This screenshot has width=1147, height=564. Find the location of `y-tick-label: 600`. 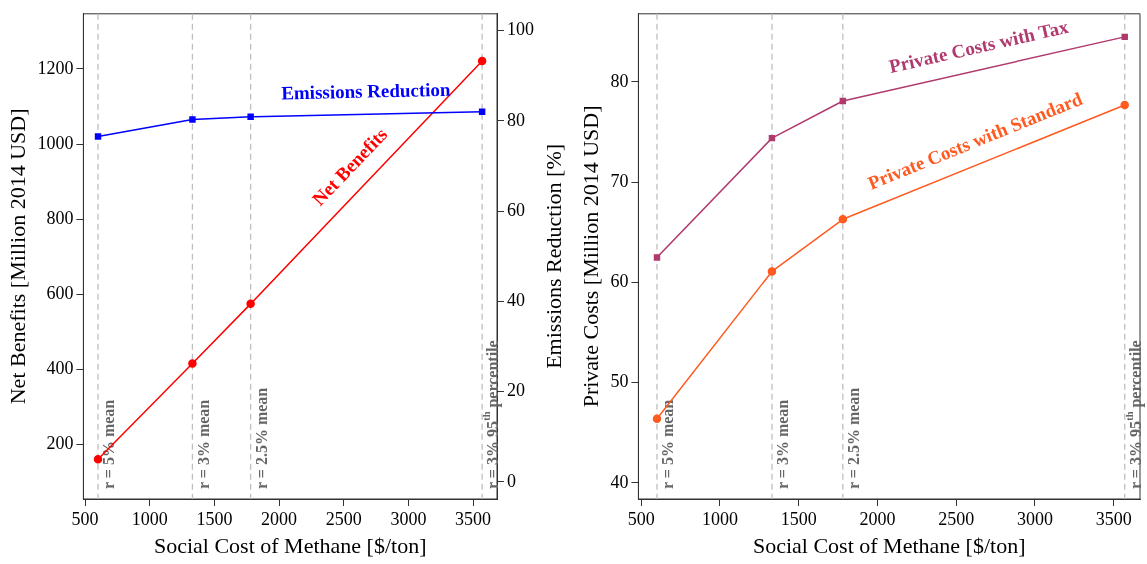

y-tick-label: 600 is located at coordinates (60, 292).